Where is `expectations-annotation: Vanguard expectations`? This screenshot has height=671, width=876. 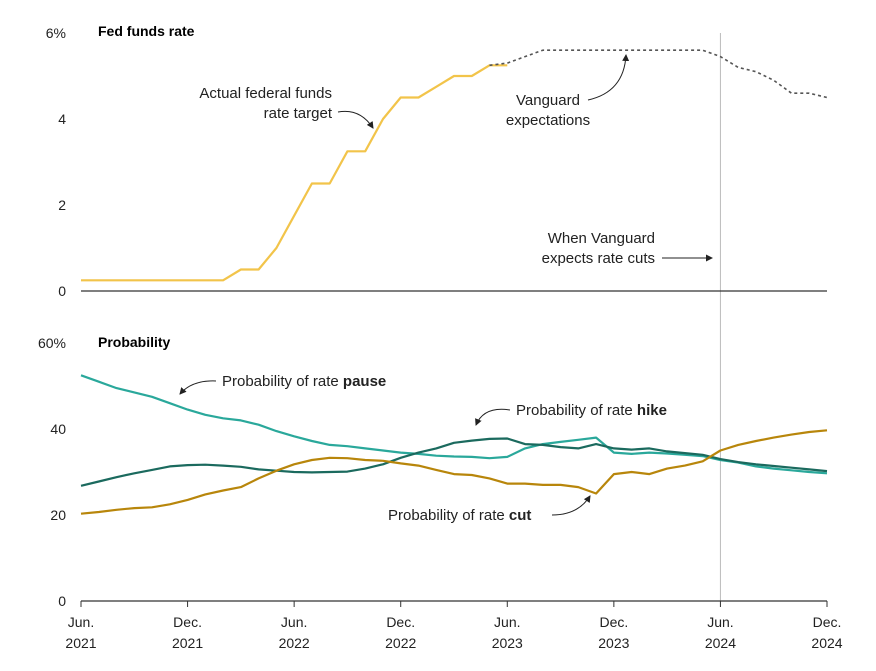
expectations-annotation: Vanguard expectations is located at coordinates (568, 91).